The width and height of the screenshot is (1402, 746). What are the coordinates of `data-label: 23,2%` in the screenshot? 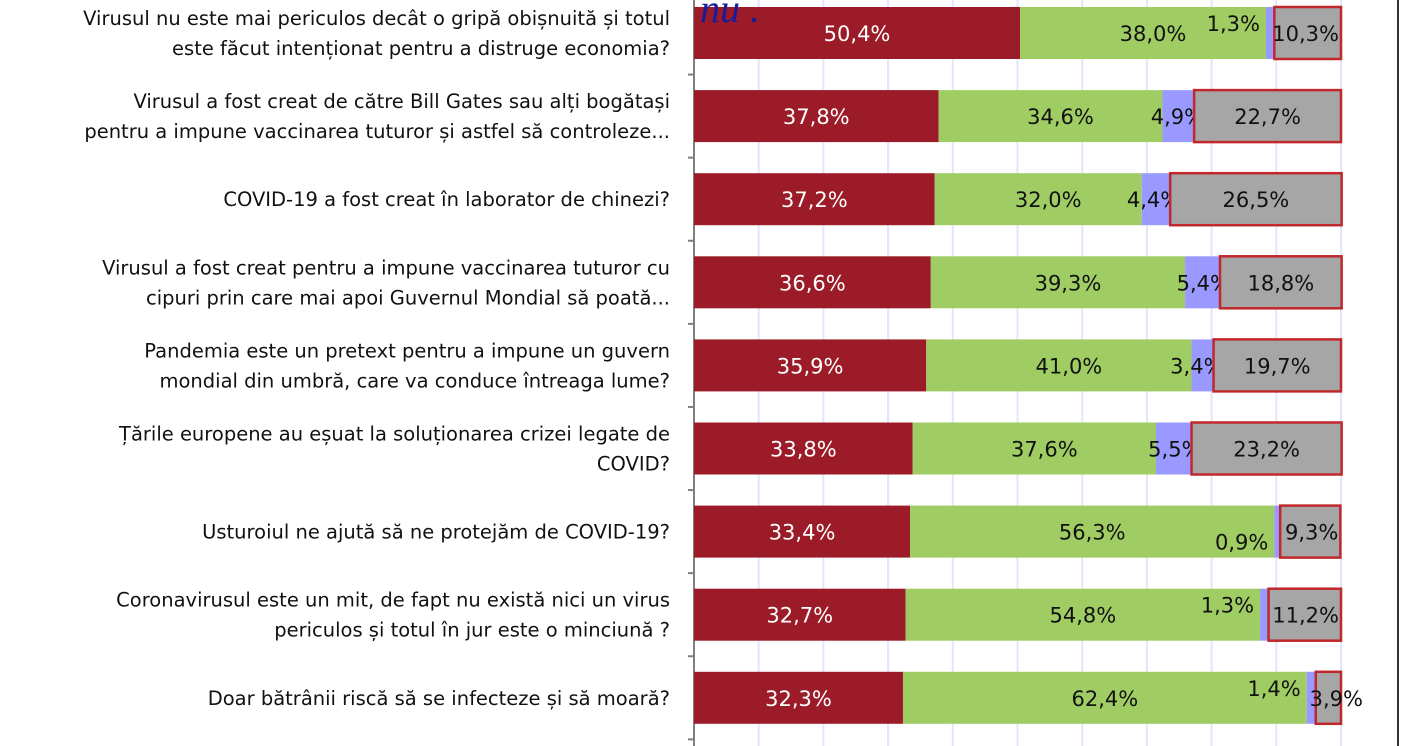 It's located at (1266, 450).